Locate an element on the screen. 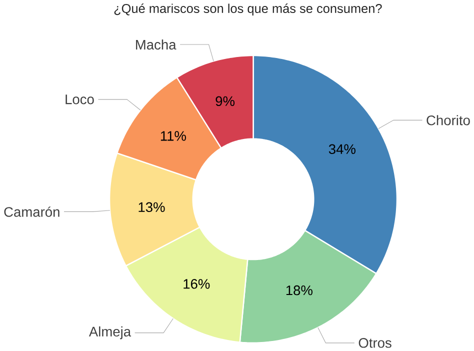  slice-label: Camarón is located at coordinates (32, 211).